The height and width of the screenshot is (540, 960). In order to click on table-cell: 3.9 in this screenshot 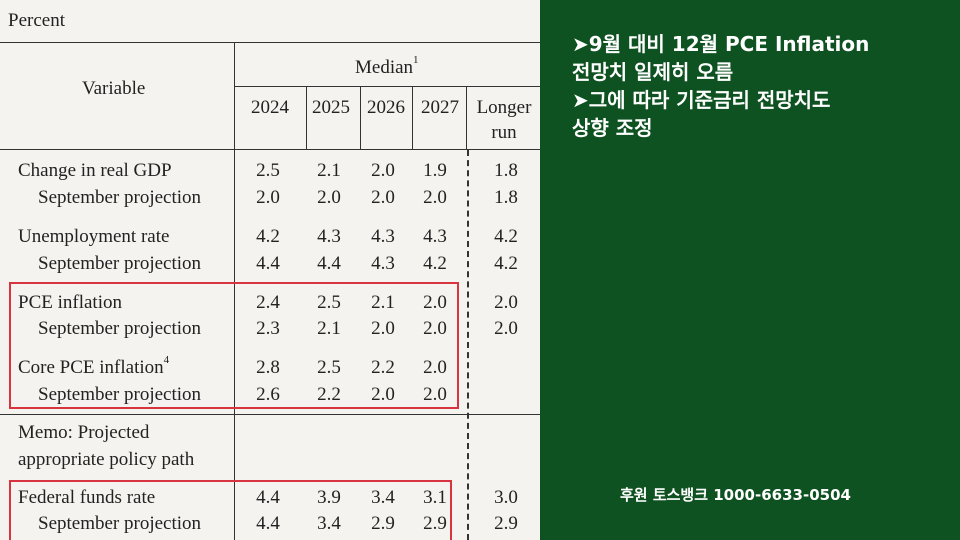, I will do `click(329, 497)`.